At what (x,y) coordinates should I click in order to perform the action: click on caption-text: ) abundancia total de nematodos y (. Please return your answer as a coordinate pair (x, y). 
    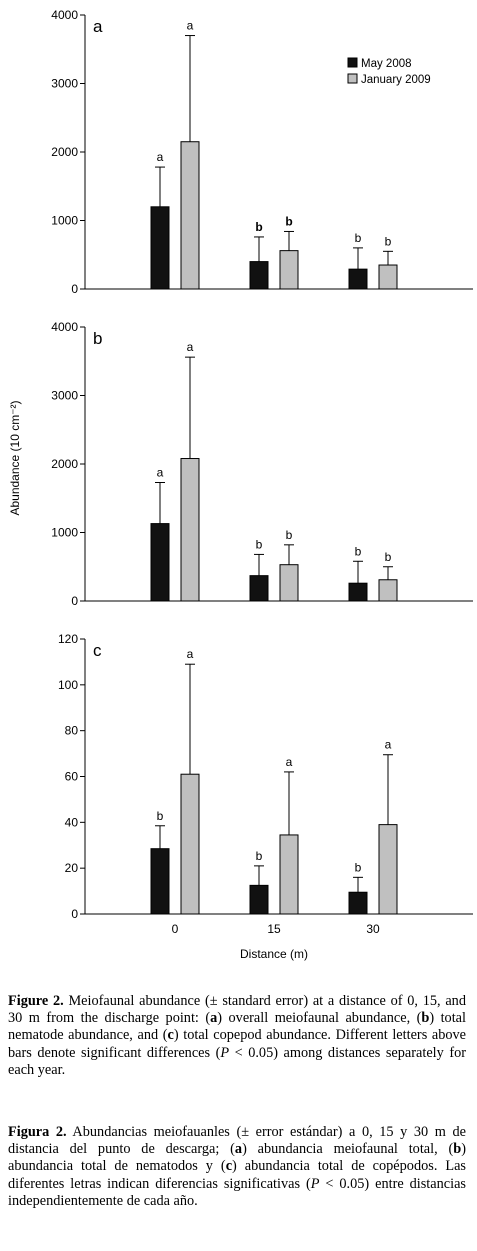
    Looking at the image, I should click on (237, 1158).